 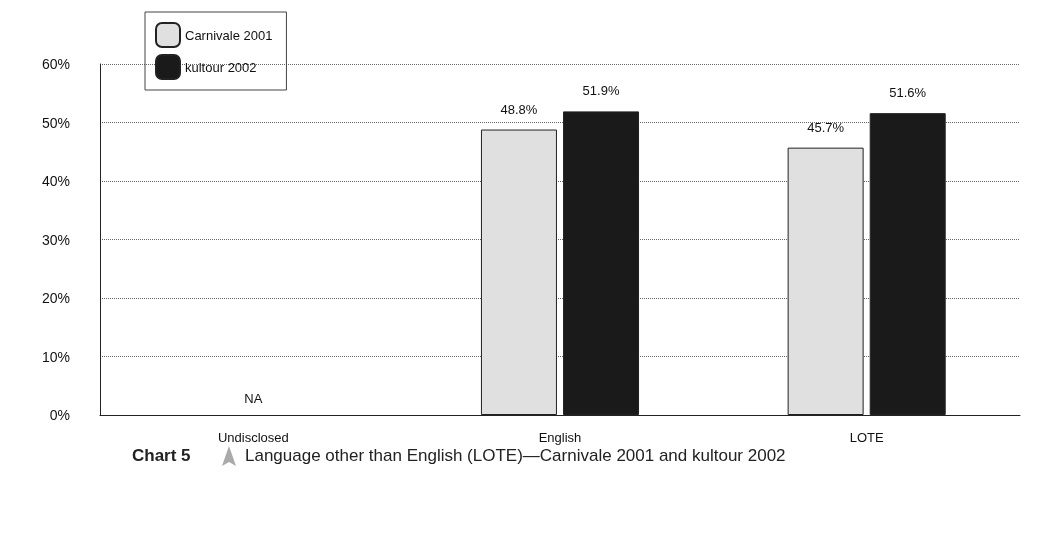 What do you see at coordinates (55, 356) in the screenshot?
I see `y-tick-label: 10%` at bounding box center [55, 356].